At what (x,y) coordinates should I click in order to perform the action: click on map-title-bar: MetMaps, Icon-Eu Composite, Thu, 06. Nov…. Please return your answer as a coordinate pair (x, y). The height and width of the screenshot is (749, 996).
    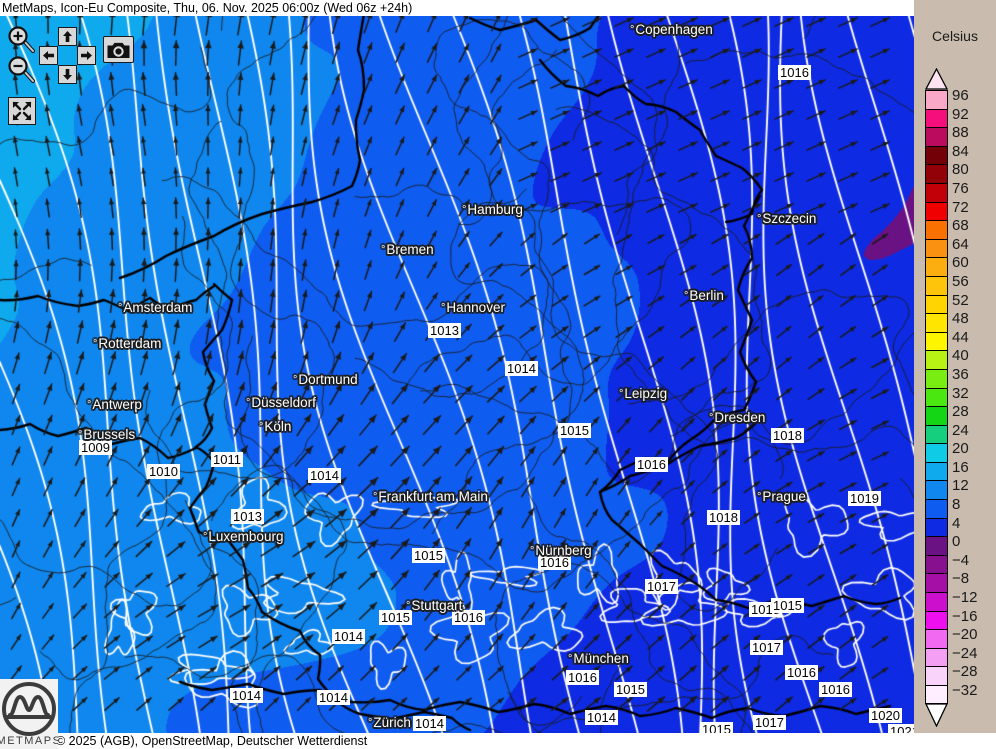
    Looking at the image, I should click on (457, 8).